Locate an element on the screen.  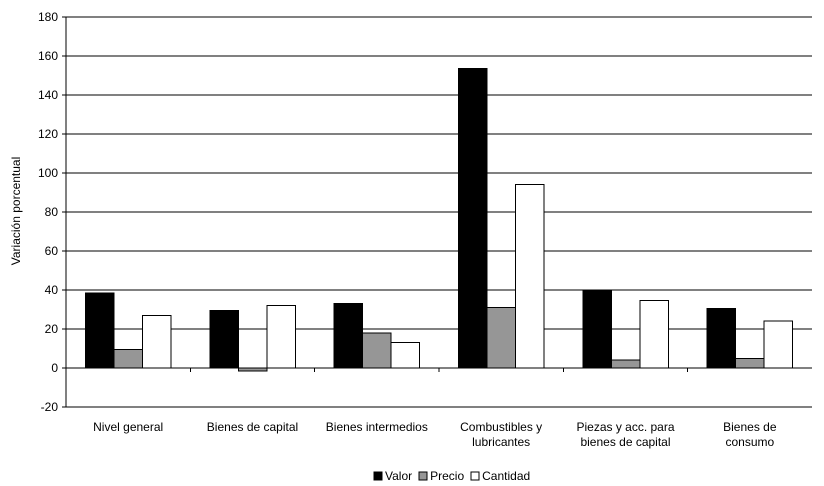
y-tick-label: 60 is located at coordinates (52, 251).